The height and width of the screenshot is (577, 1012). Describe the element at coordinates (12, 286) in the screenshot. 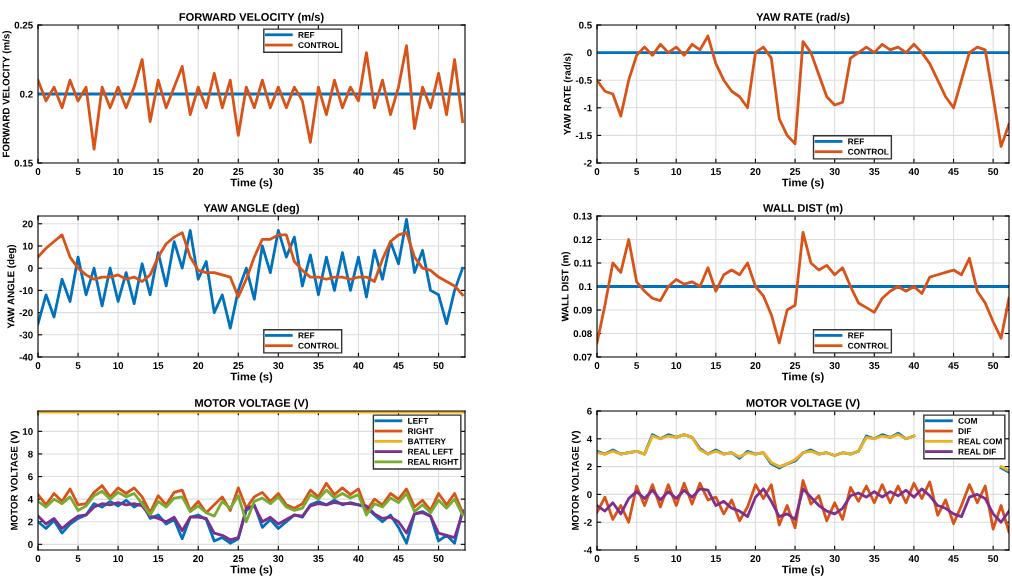

I see `y-axis-title: YAW ANGLE (deg)` at that location.